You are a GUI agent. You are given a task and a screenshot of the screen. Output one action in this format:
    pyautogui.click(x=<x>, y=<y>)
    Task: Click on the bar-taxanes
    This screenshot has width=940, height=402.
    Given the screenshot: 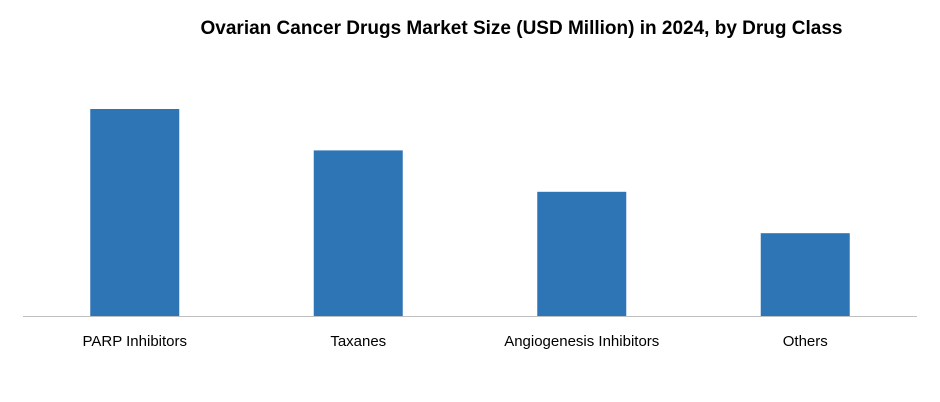 What is the action you would take?
    pyautogui.click(x=358, y=233)
    